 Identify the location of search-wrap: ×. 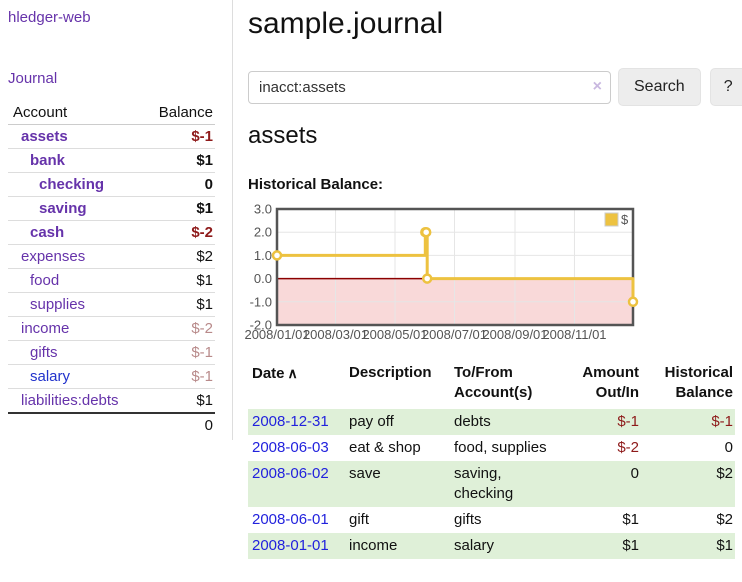
(429, 87).